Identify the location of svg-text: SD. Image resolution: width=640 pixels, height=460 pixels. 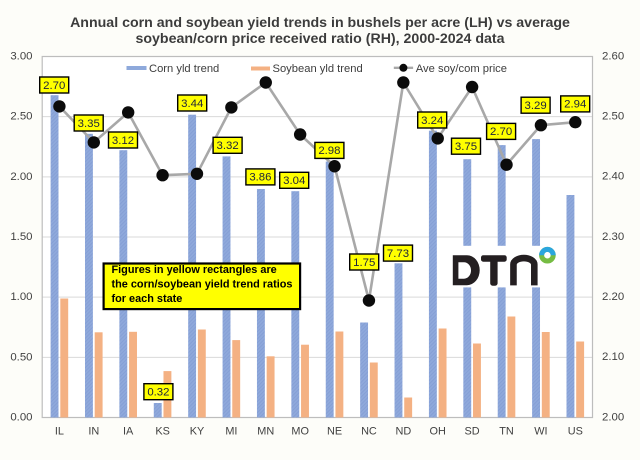
(472, 432).